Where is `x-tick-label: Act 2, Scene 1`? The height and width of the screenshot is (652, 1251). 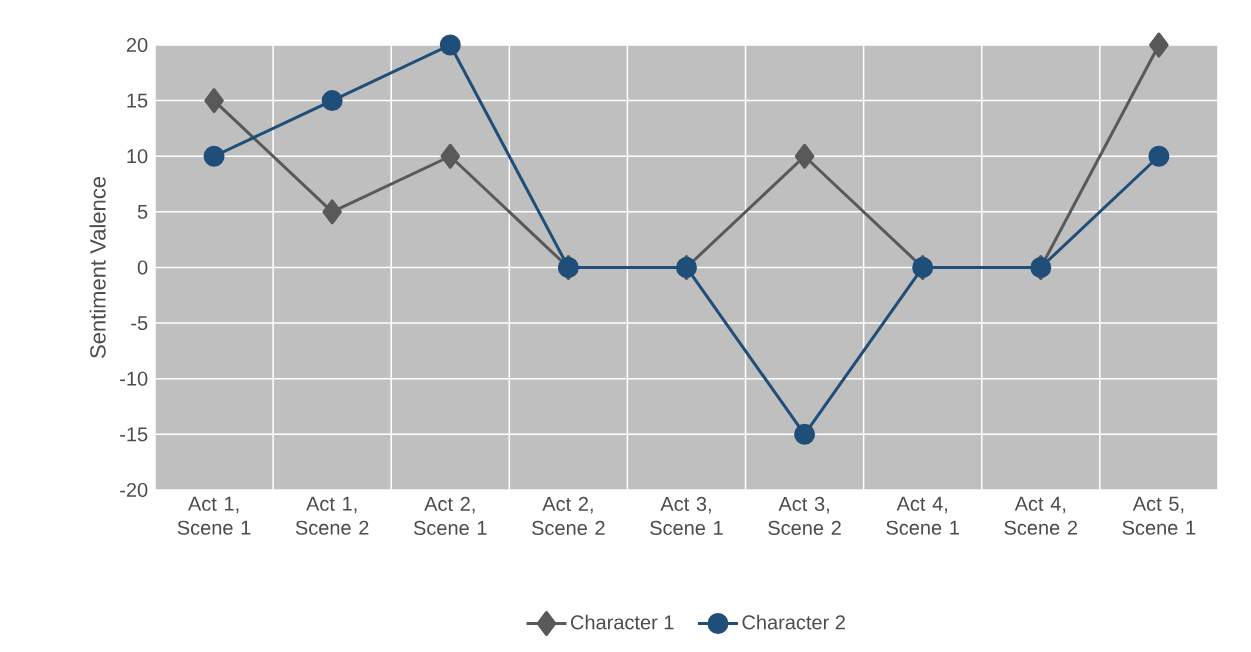
x-tick-label: Act 2, Scene 1 is located at coordinates (450, 516).